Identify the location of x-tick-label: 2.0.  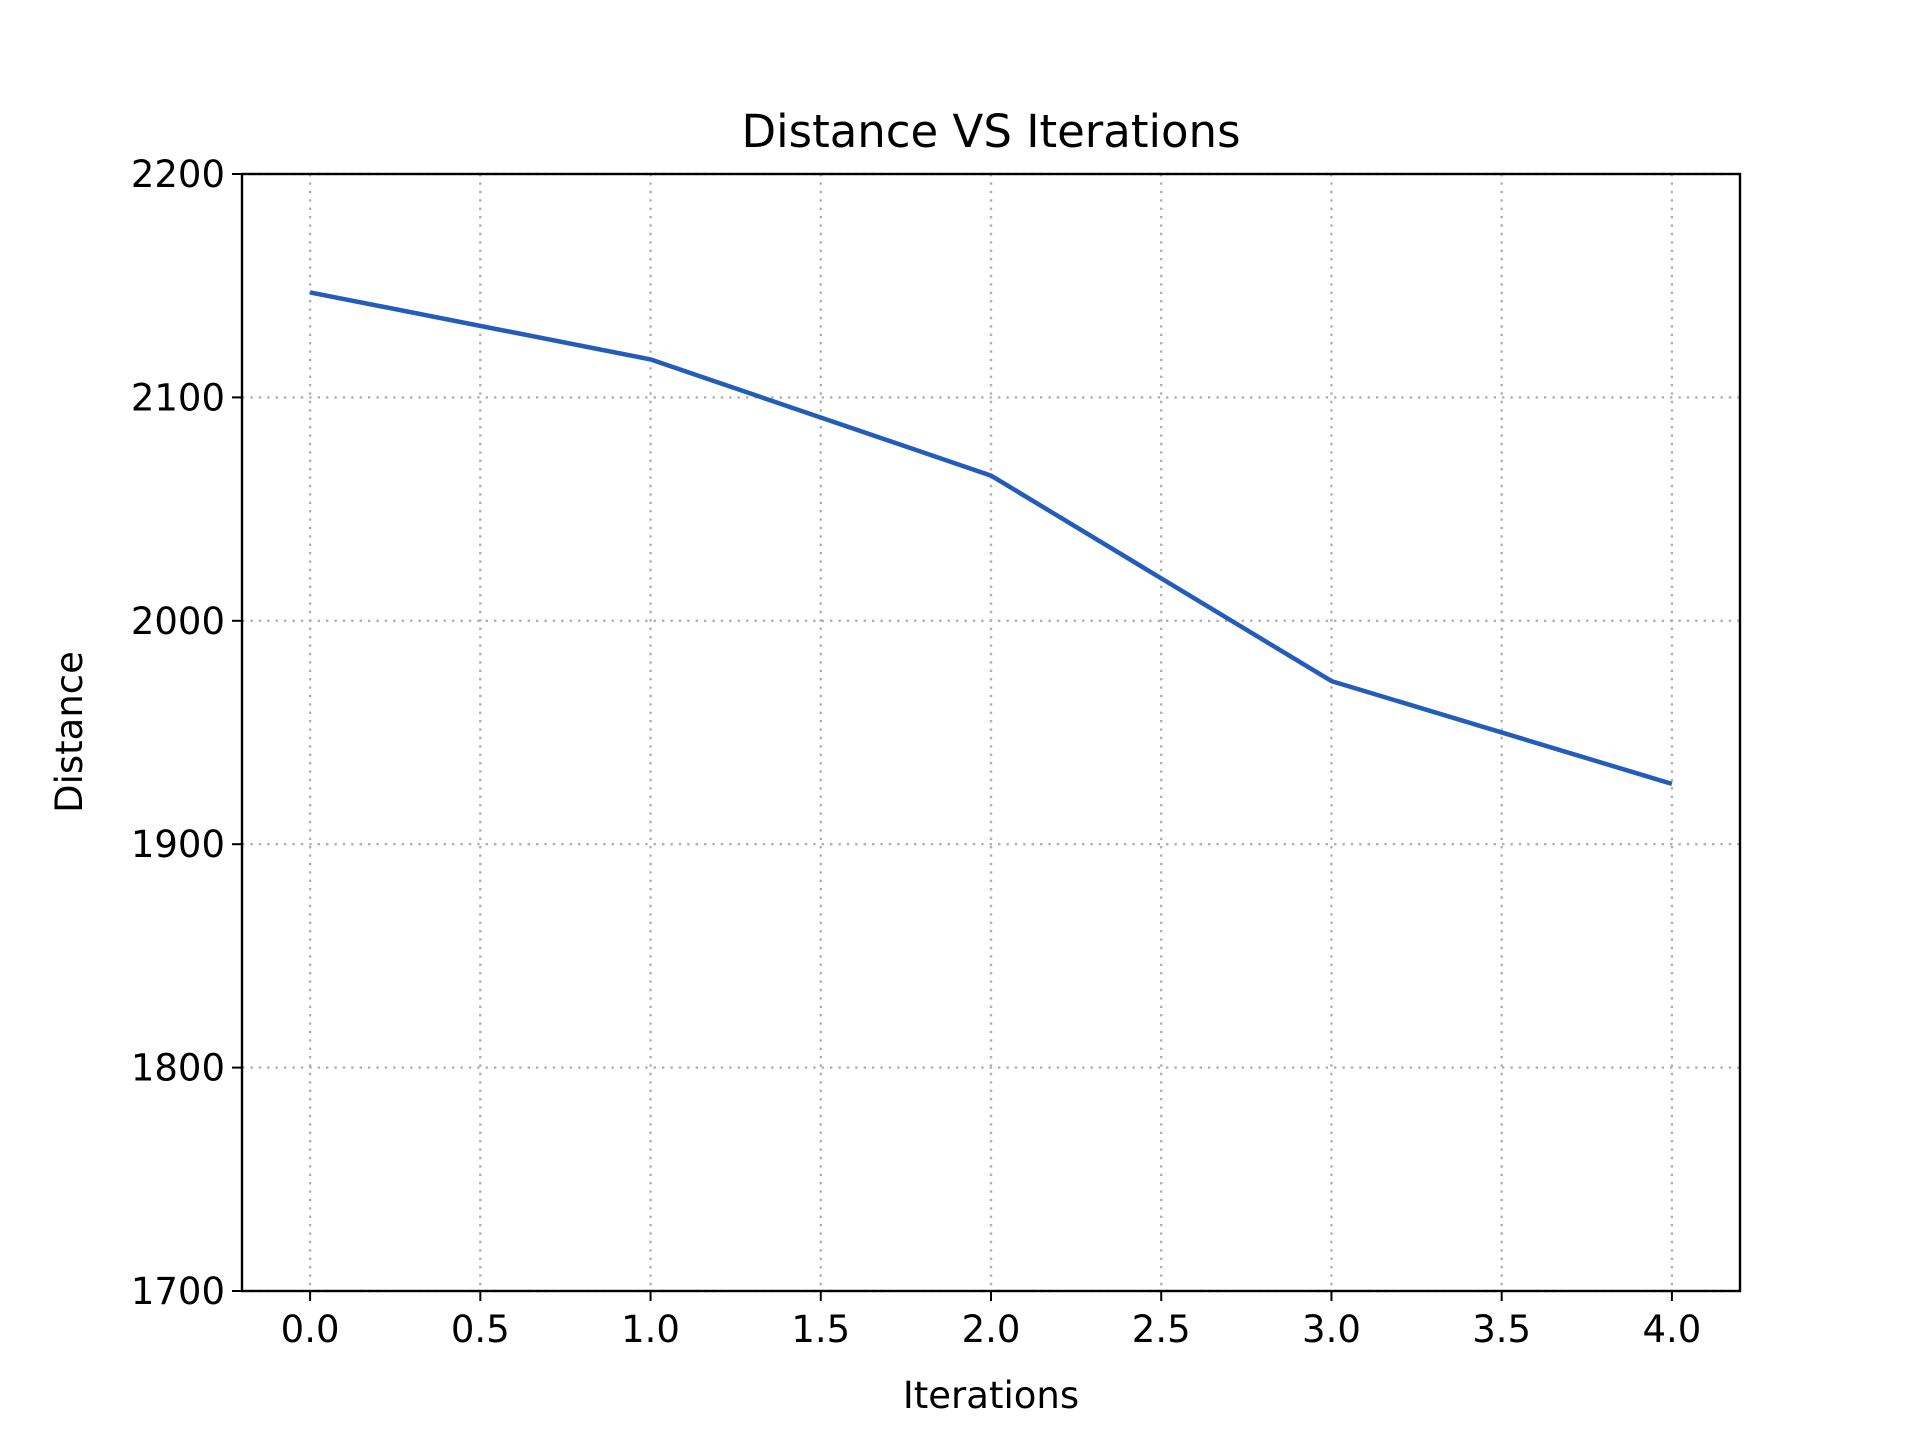
(991, 1329).